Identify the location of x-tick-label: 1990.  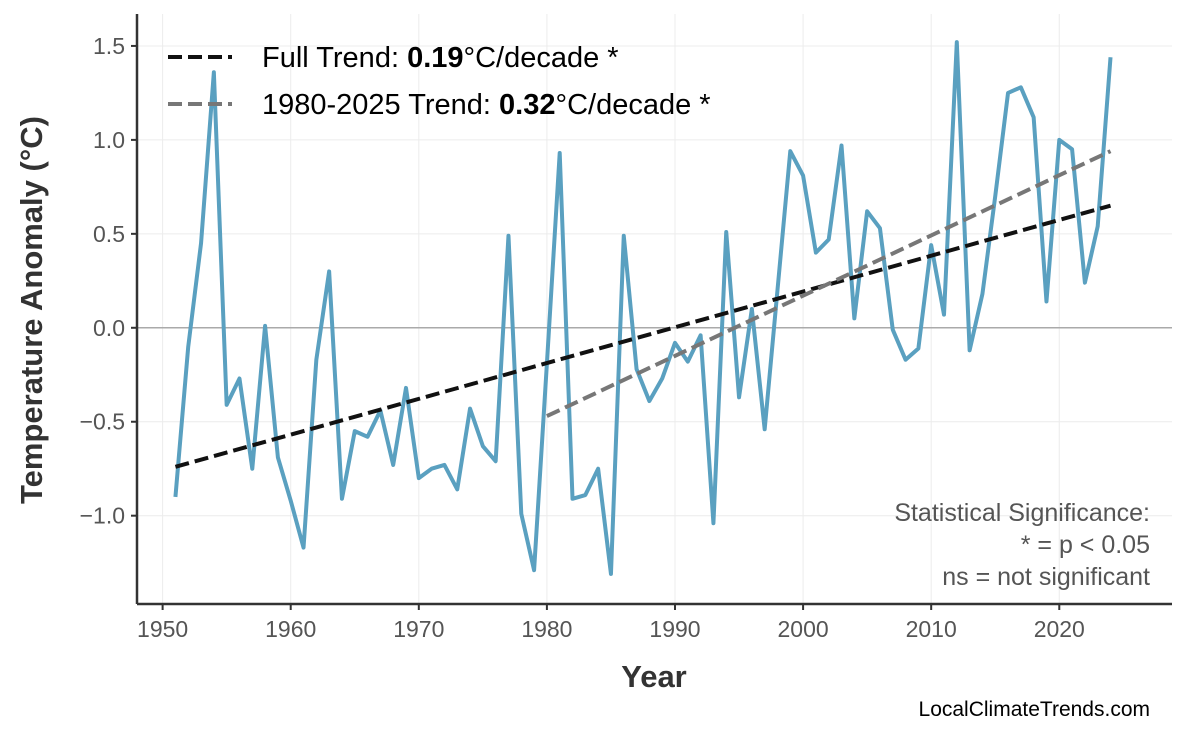
(674, 629).